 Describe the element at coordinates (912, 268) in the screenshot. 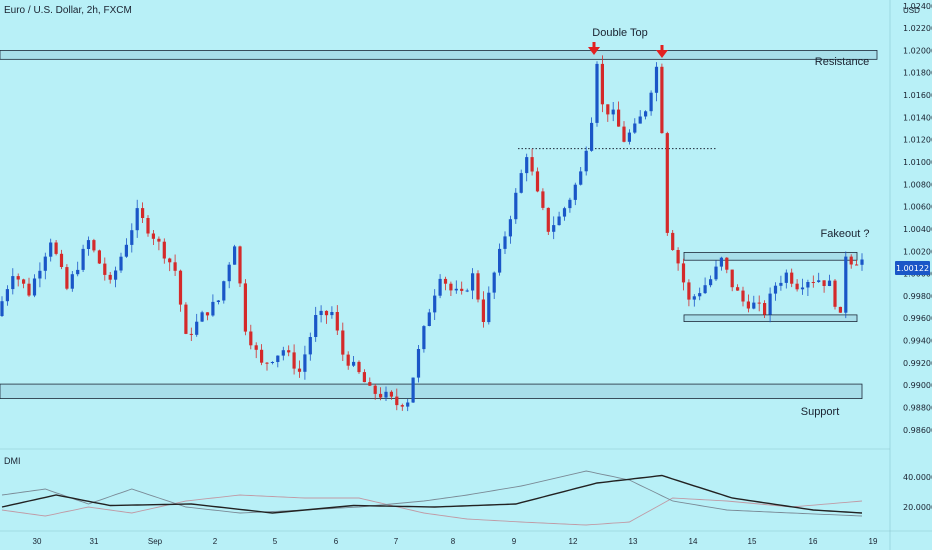

I see `last-price-tag: 1.00122` at that location.